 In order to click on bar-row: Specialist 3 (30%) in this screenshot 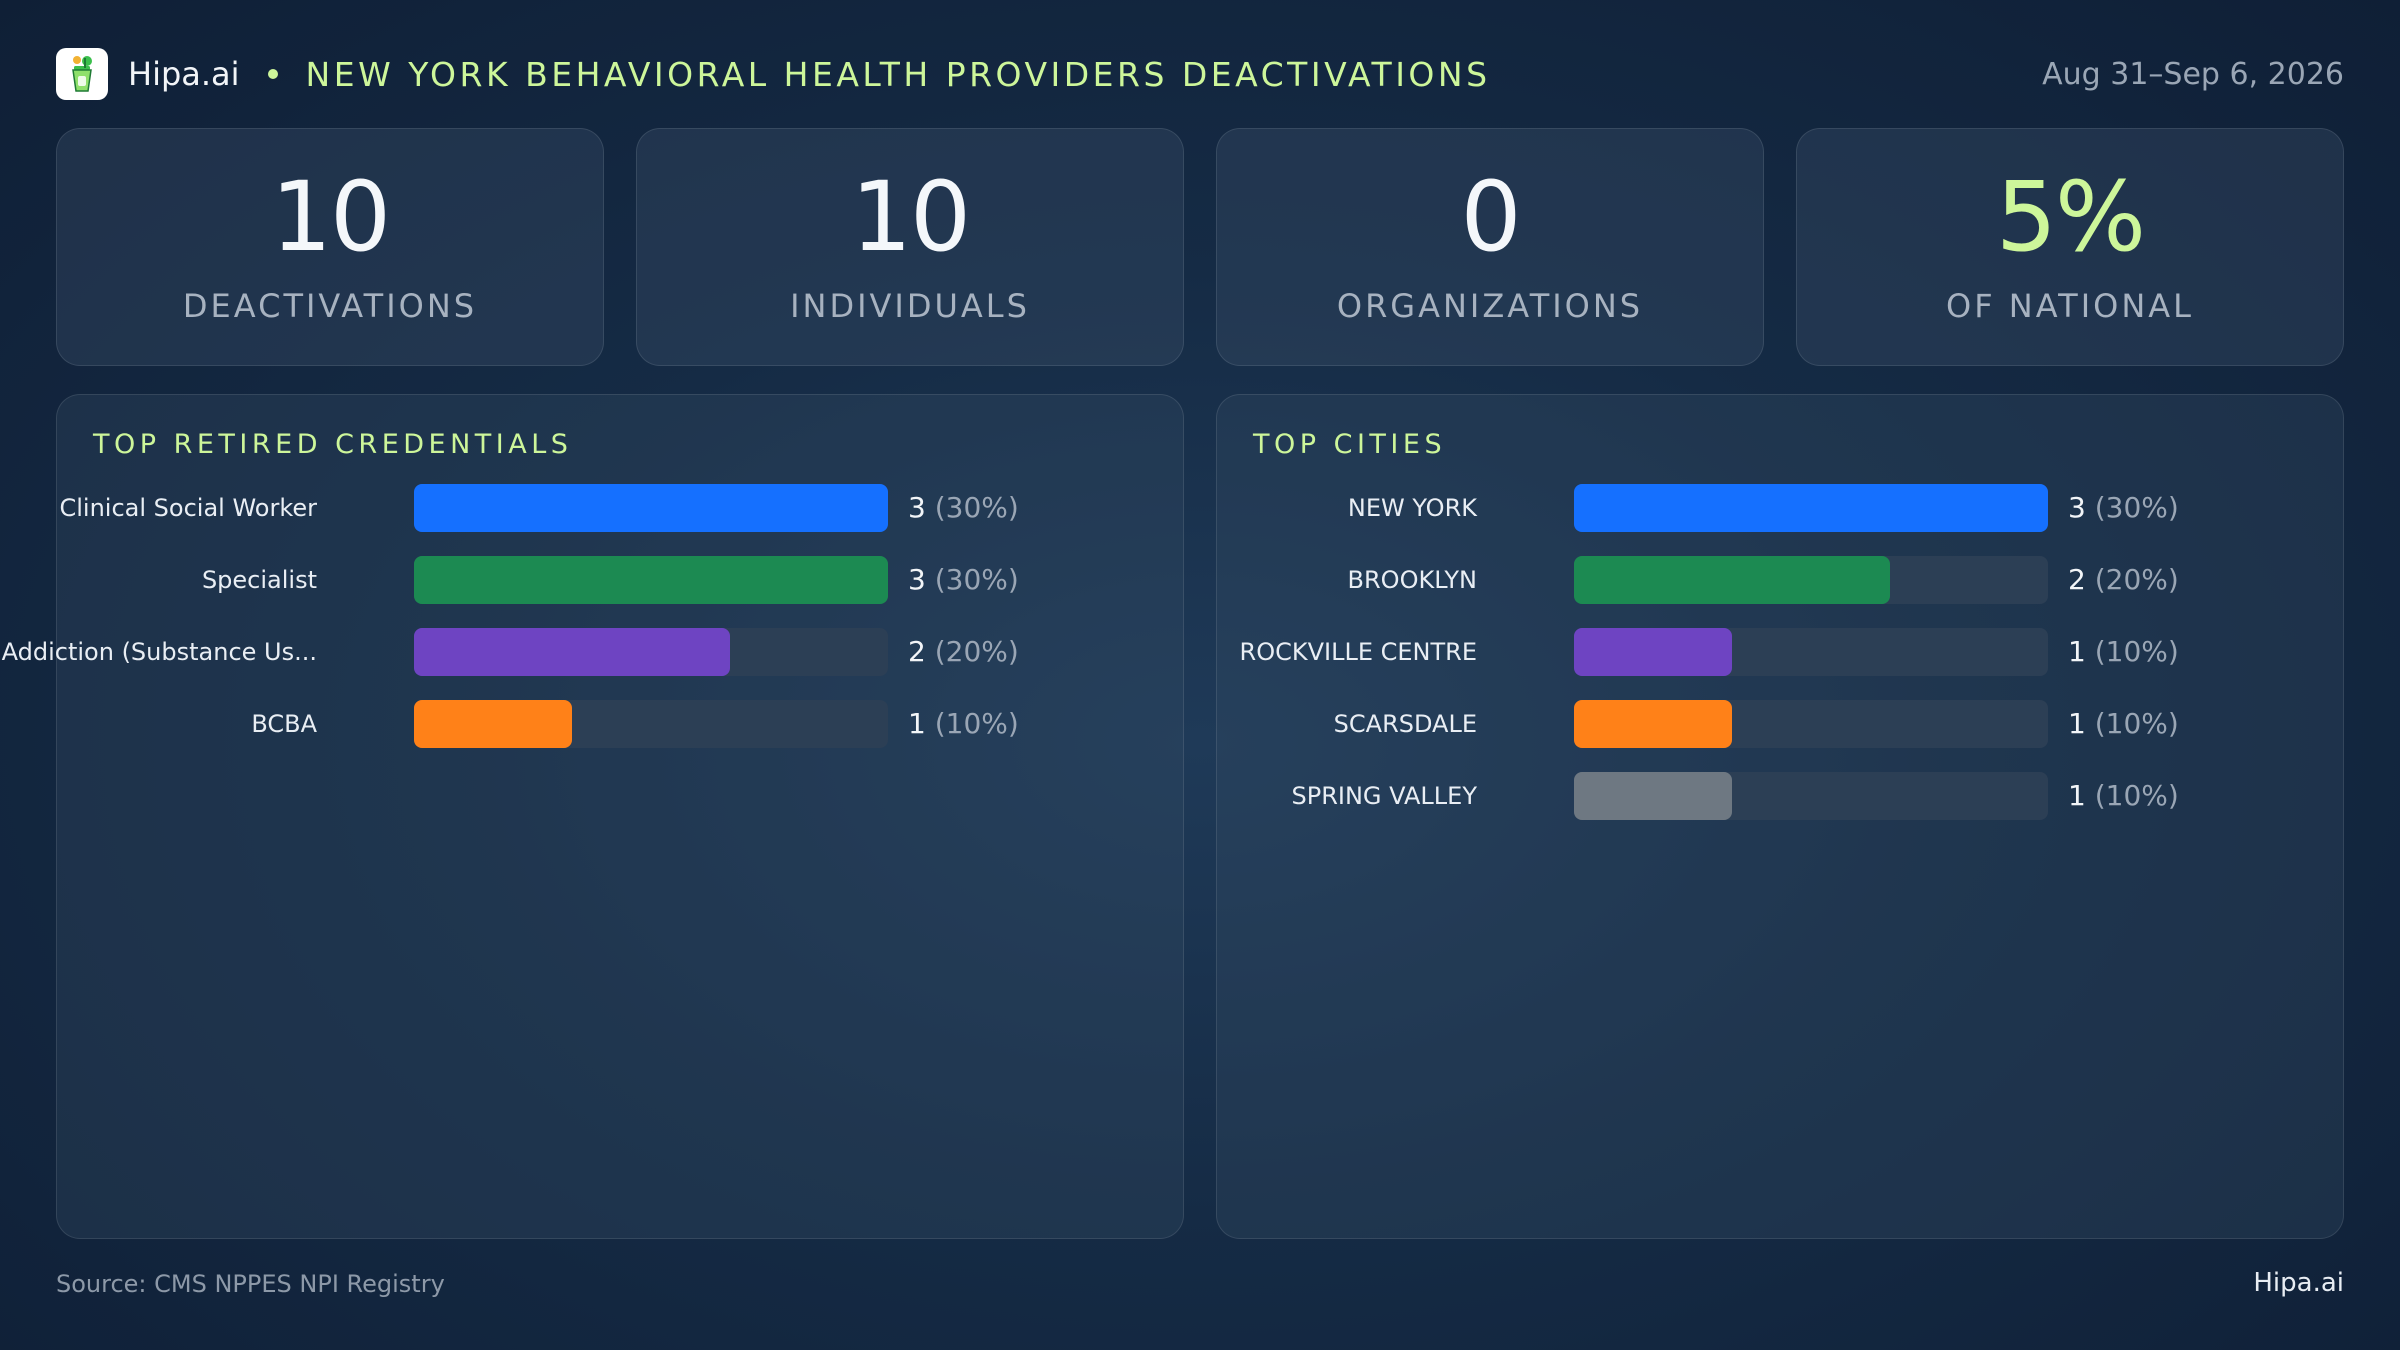, I will do `click(620, 580)`.